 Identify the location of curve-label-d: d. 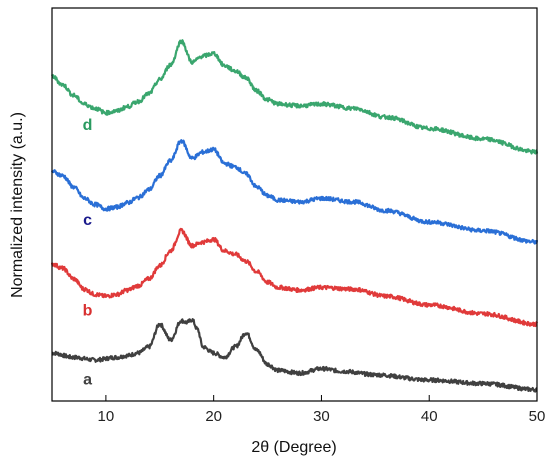
(88, 125).